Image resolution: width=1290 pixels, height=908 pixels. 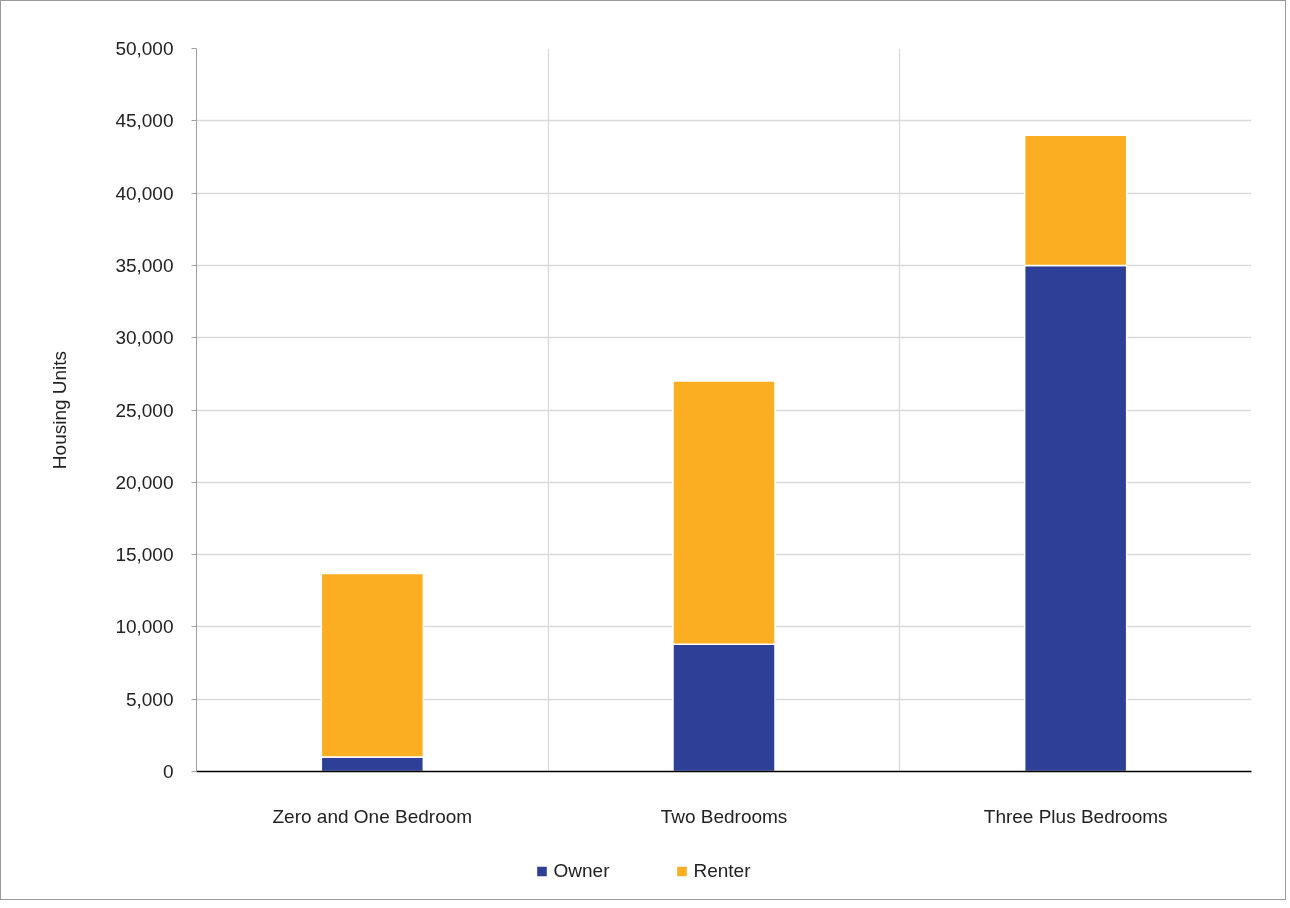 I want to click on y-tick-label: 15,000, so click(x=144, y=555).